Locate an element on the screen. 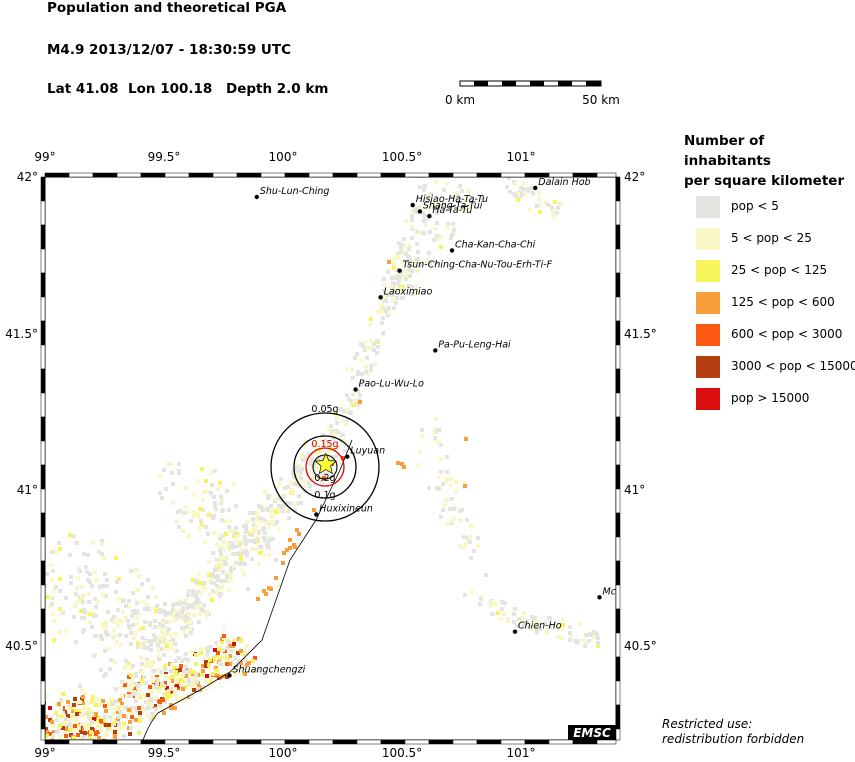  legend-label: 125 < pop < 600 is located at coordinates (783, 302).